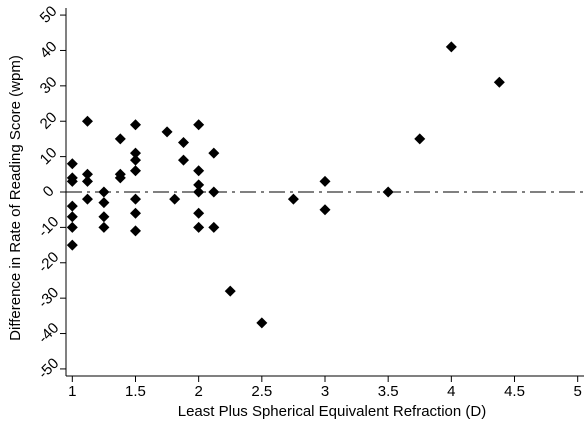 The height and width of the screenshot is (424, 584). Describe the element at coordinates (578, 391) in the screenshot. I see `x-tick-label: 5` at that location.